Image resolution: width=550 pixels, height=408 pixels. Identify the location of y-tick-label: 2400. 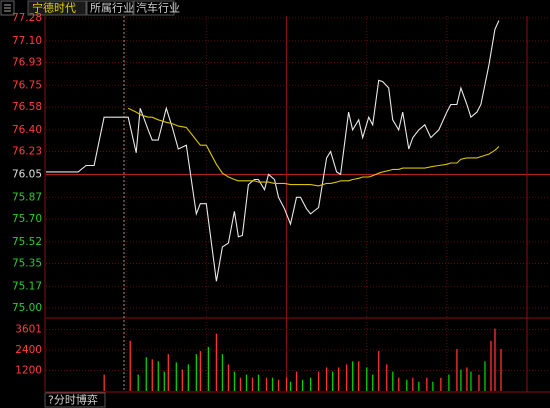
(28, 350).